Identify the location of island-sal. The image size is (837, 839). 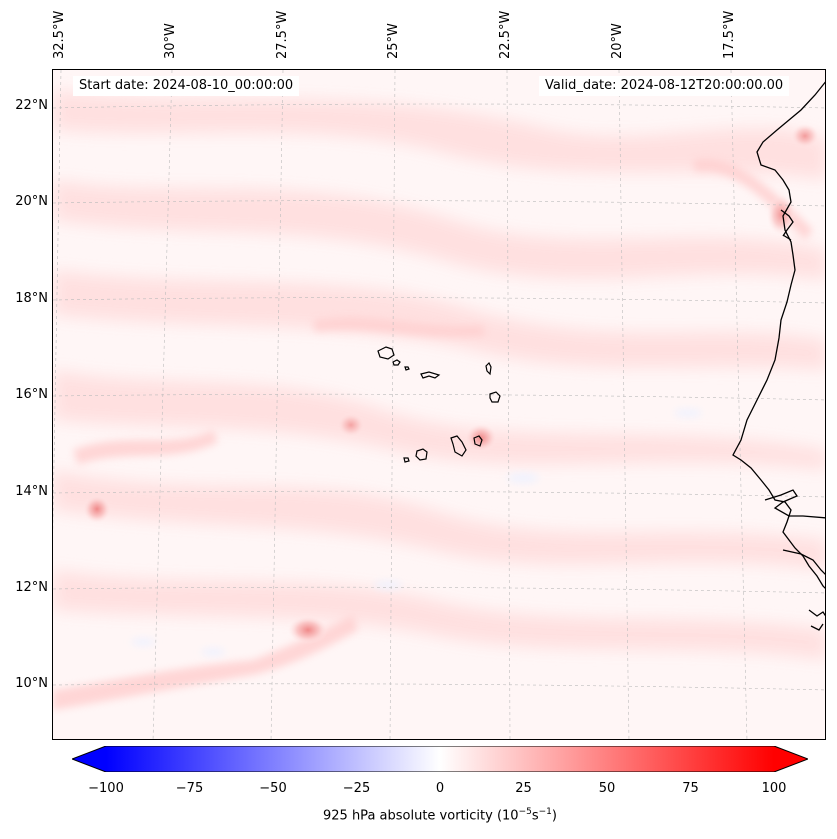
(488, 368).